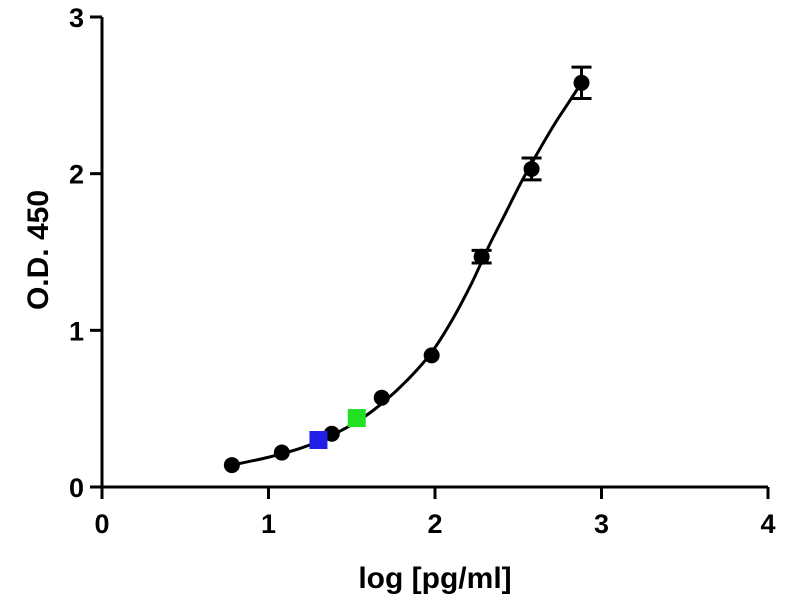 The width and height of the screenshot is (800, 600). I want to click on y-tick-label: 1, so click(76, 331).